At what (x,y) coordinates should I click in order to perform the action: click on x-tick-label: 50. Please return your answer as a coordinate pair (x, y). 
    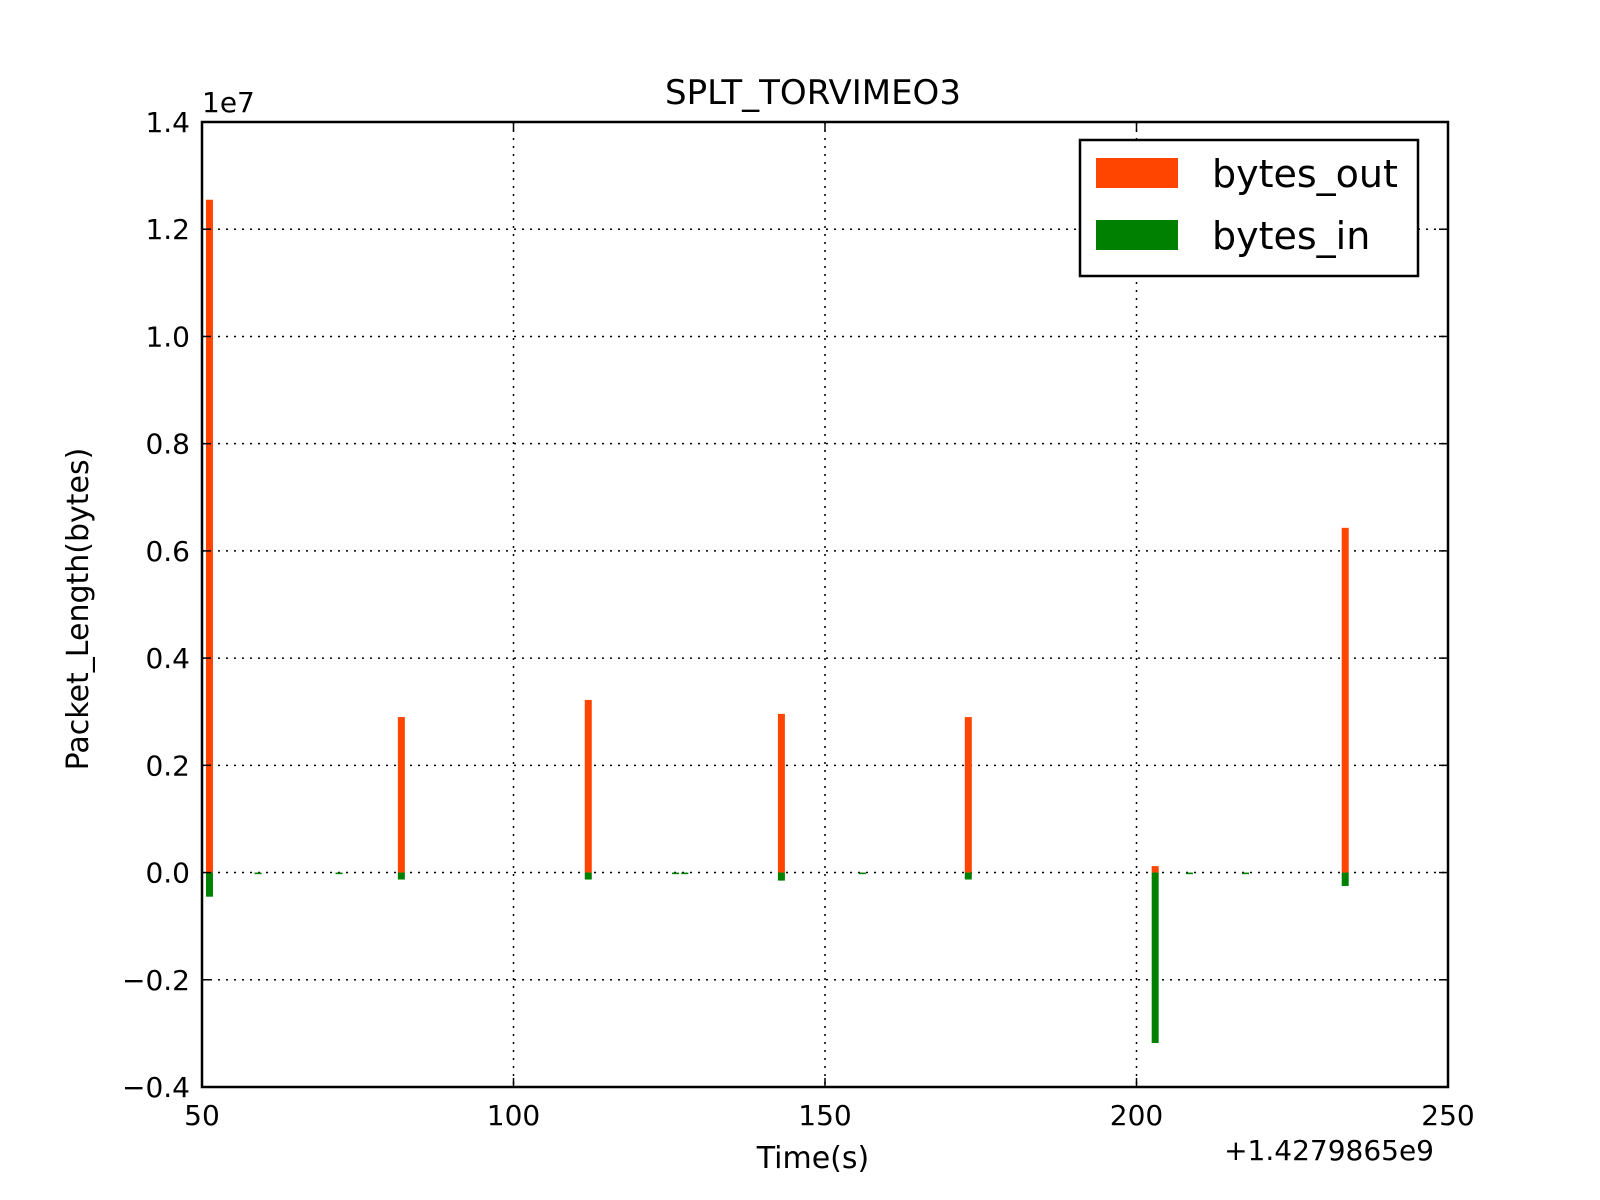
    Looking at the image, I should click on (202, 1115).